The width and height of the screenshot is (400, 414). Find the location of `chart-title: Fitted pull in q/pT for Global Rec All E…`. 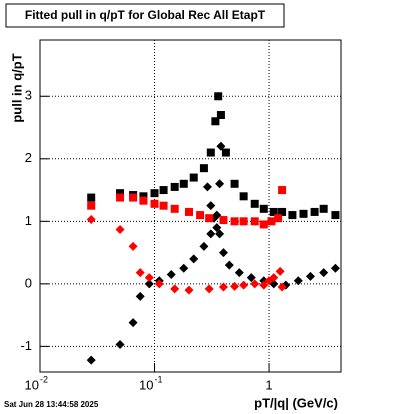

chart-title: Fitted pull in q/pT for Global Rec All E… is located at coordinates (145, 15).